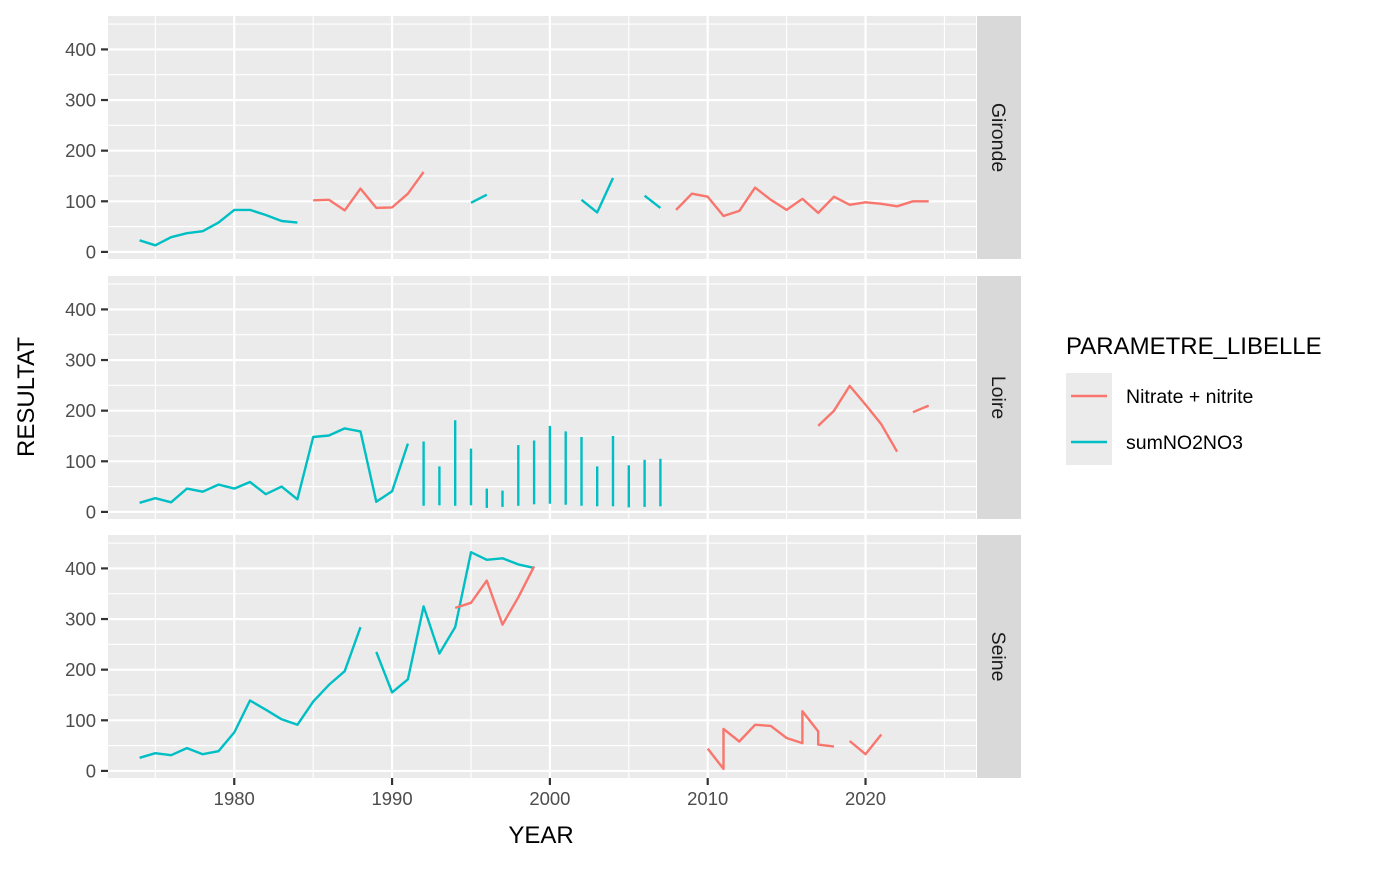  What do you see at coordinates (540, 835) in the screenshot?
I see `x-axis-title: YEAR` at bounding box center [540, 835].